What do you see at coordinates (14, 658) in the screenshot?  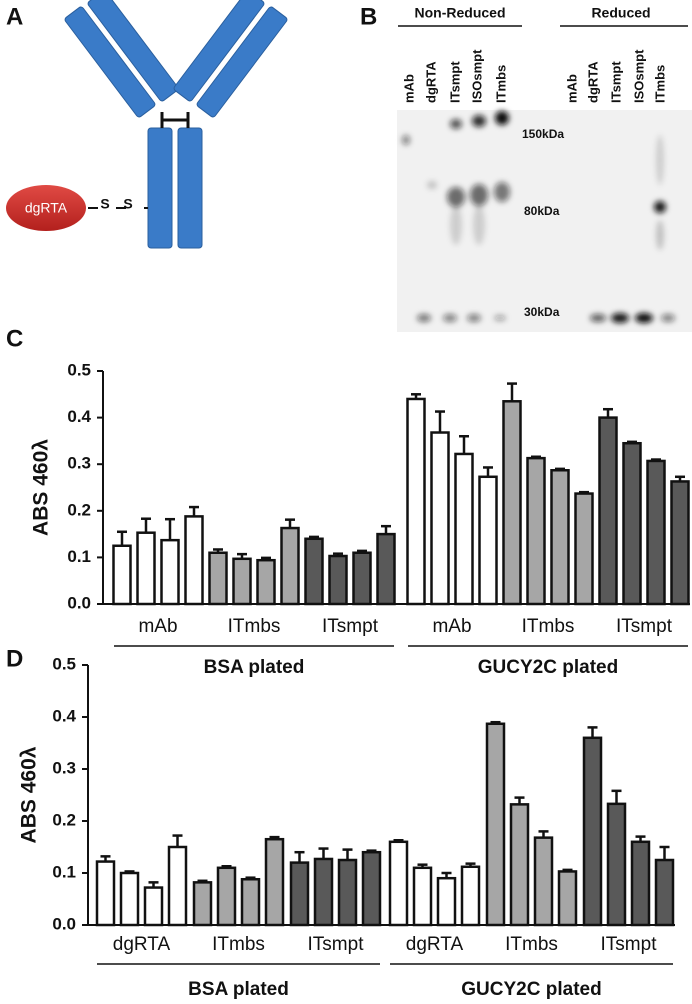 I see `panel-letter: D` at bounding box center [14, 658].